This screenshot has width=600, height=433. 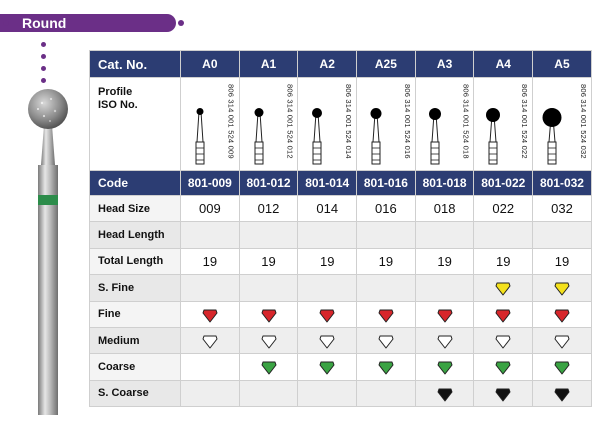 What do you see at coordinates (210, 208) in the screenshot?
I see `value-cell: 009` at bounding box center [210, 208].